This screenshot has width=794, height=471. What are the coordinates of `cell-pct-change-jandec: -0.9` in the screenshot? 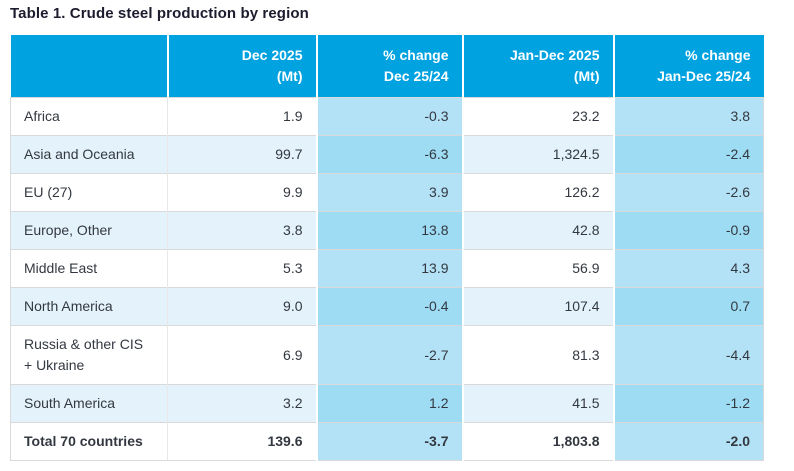 It's located at (688, 230).